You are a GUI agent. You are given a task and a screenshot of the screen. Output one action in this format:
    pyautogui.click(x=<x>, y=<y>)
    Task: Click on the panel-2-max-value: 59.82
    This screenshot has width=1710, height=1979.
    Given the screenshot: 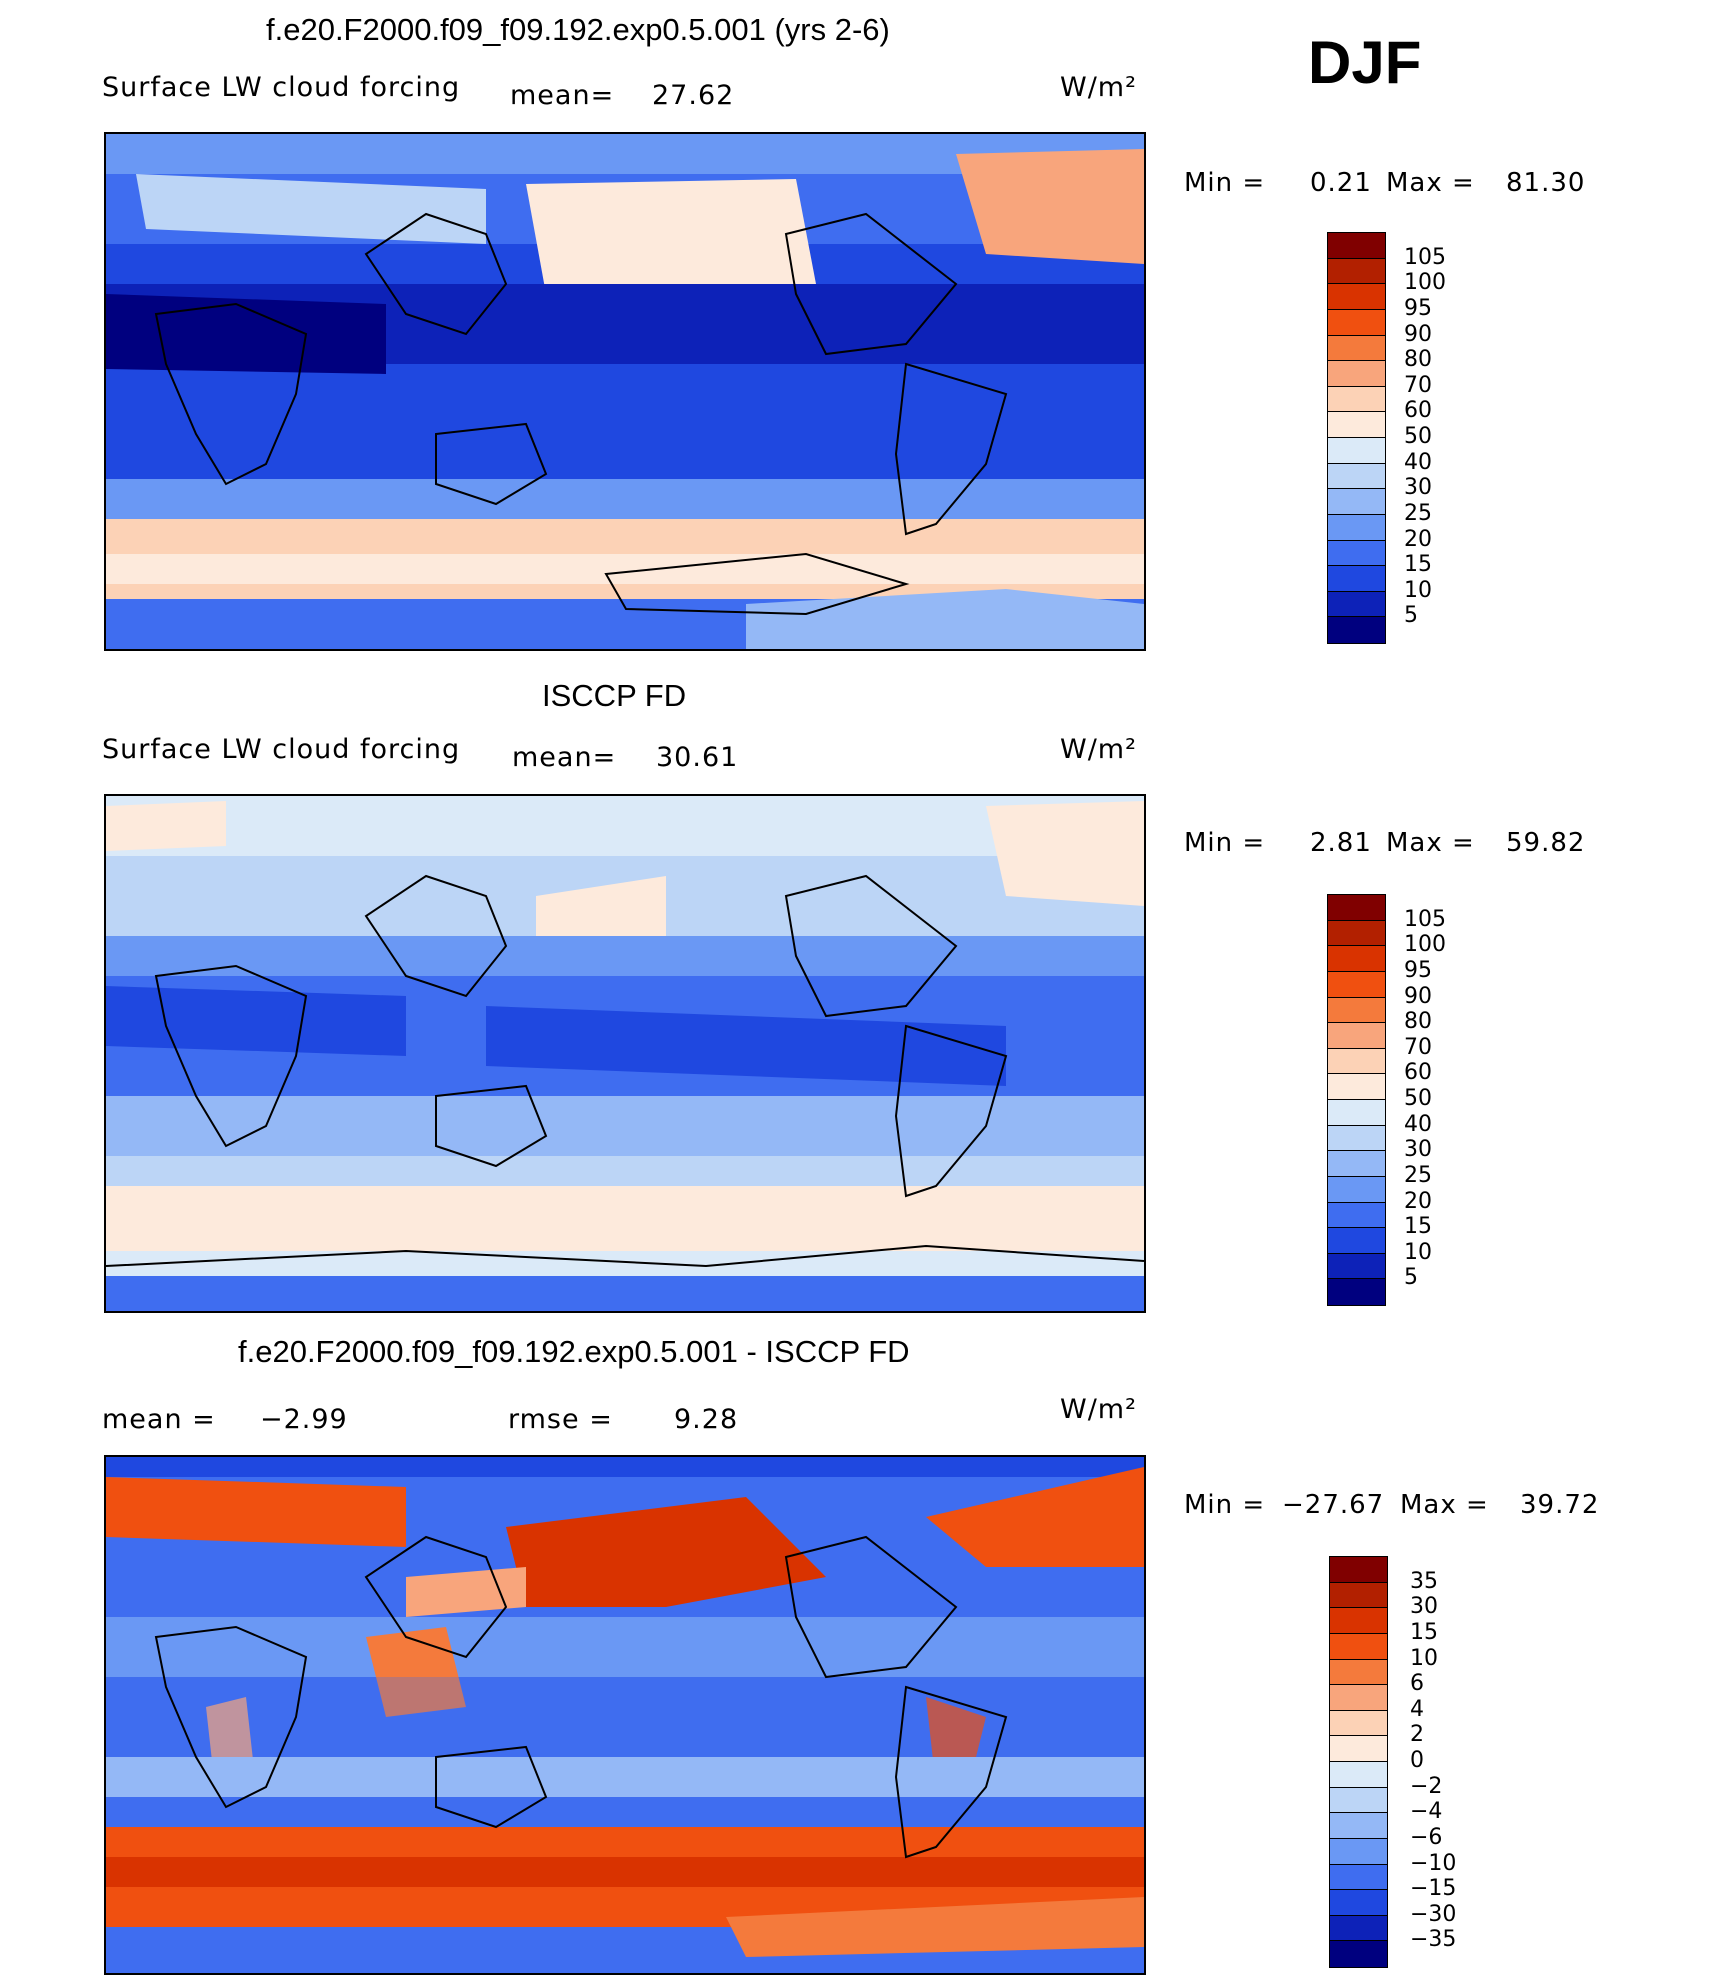 What is the action you would take?
    pyautogui.click(x=1546, y=843)
    